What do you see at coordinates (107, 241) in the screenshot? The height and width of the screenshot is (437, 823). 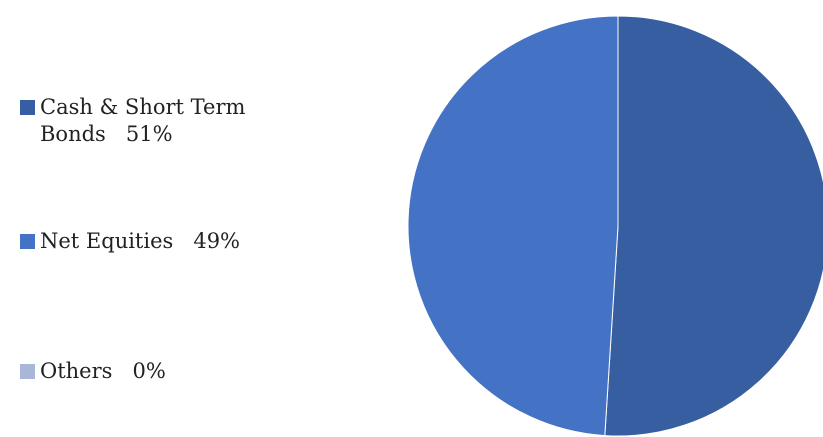 I see `legend-label-net-equities: Net Equities` at bounding box center [107, 241].